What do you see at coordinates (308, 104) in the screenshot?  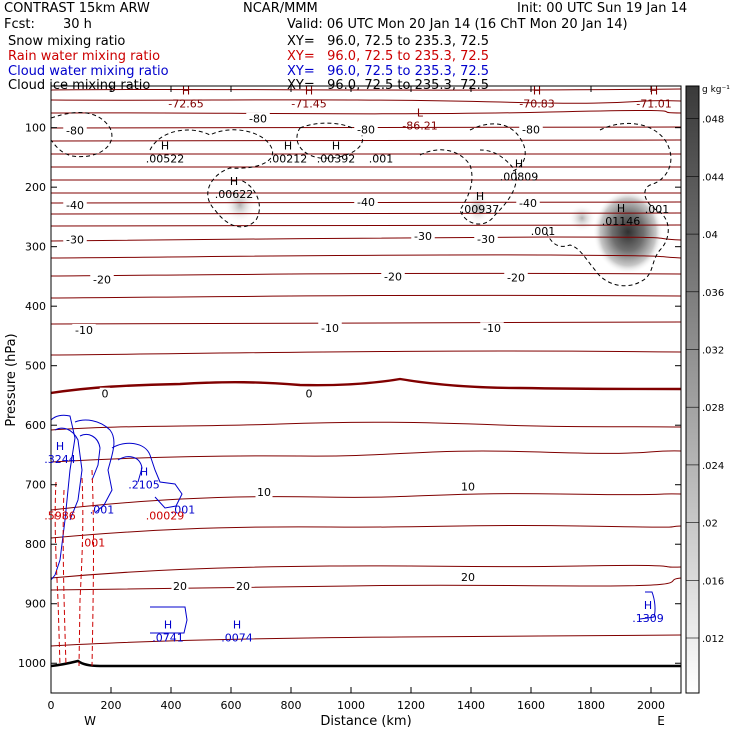 I see `extremum-value: -71.45` at bounding box center [308, 104].